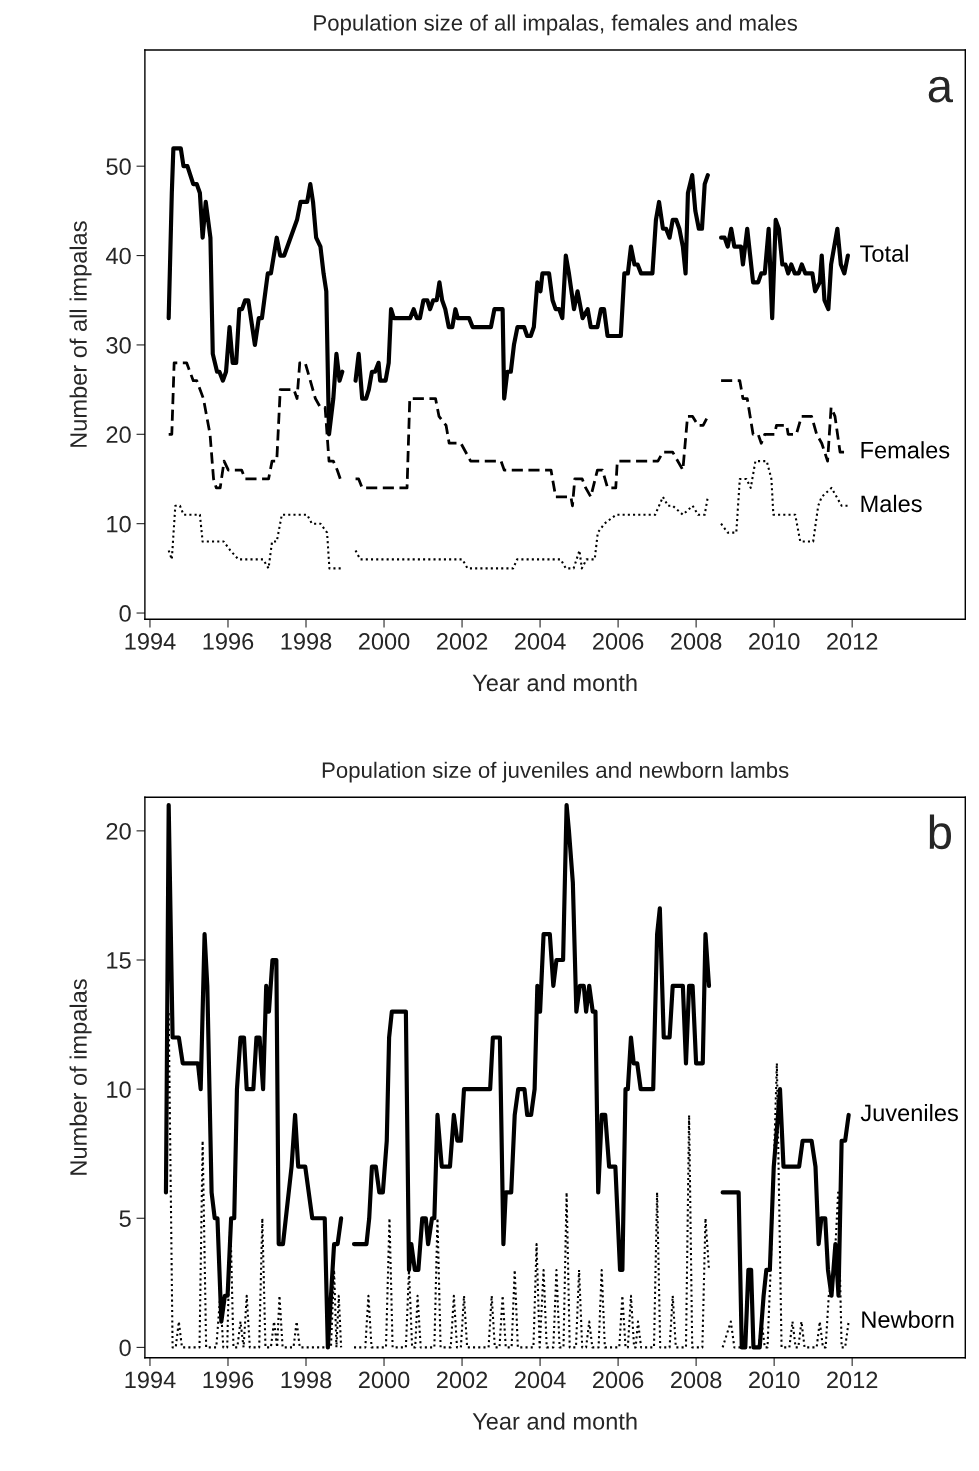 The image size is (979, 1471). What do you see at coordinates (556, 25) in the screenshot?
I see `chart-title: Population size of all impalas, females and males` at bounding box center [556, 25].